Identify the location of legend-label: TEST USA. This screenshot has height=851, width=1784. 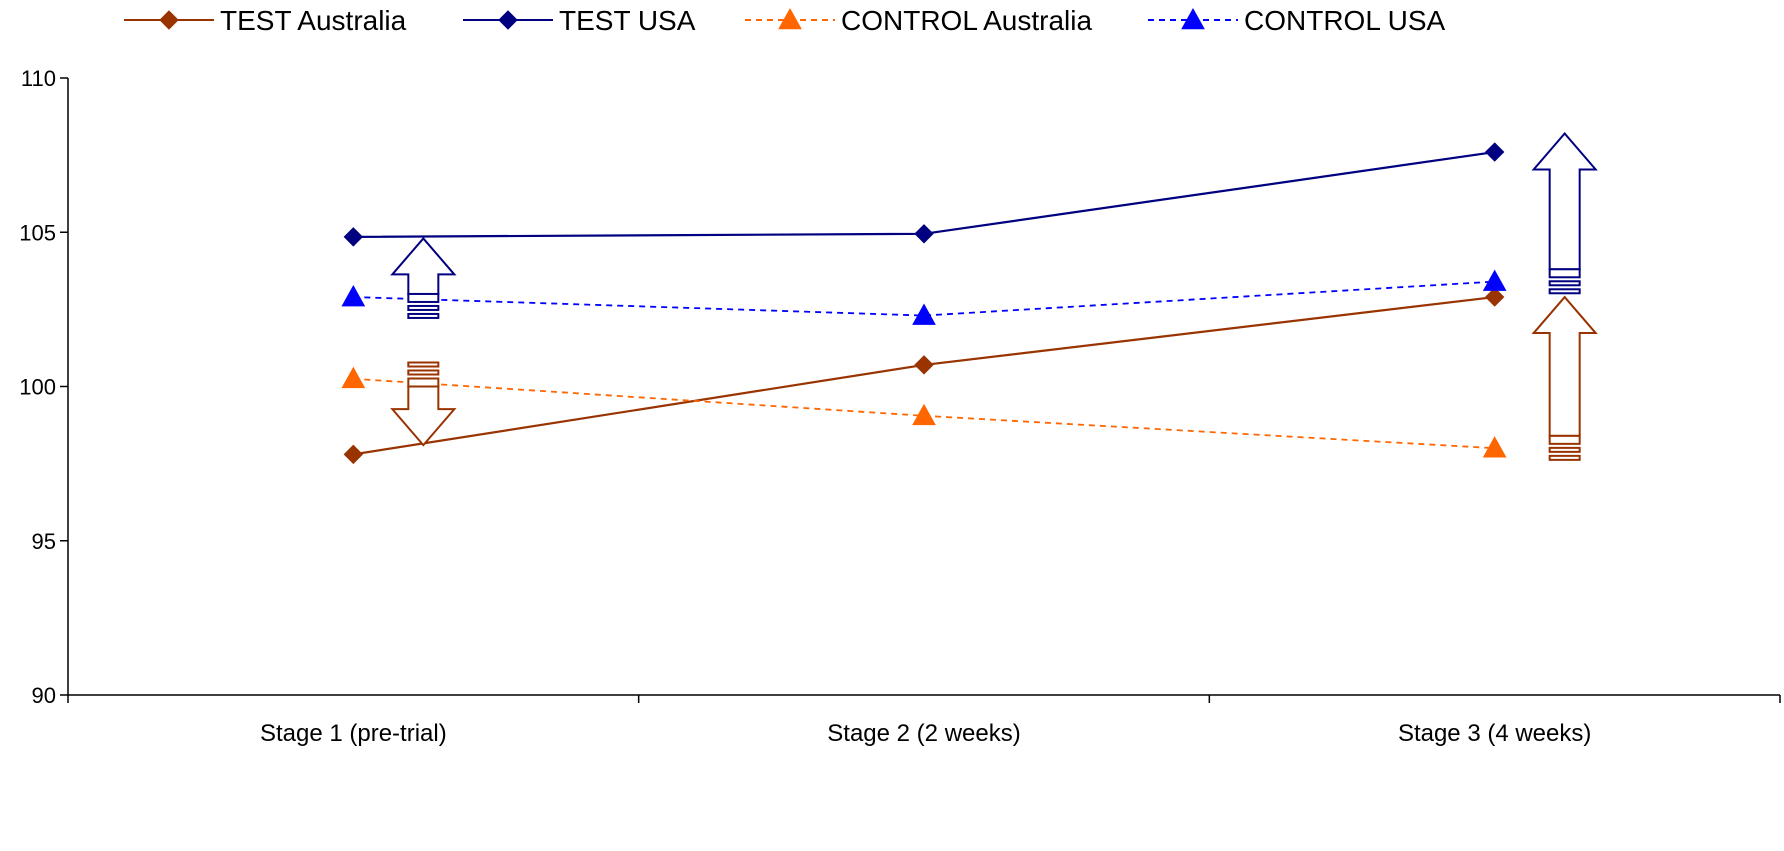
(627, 20).